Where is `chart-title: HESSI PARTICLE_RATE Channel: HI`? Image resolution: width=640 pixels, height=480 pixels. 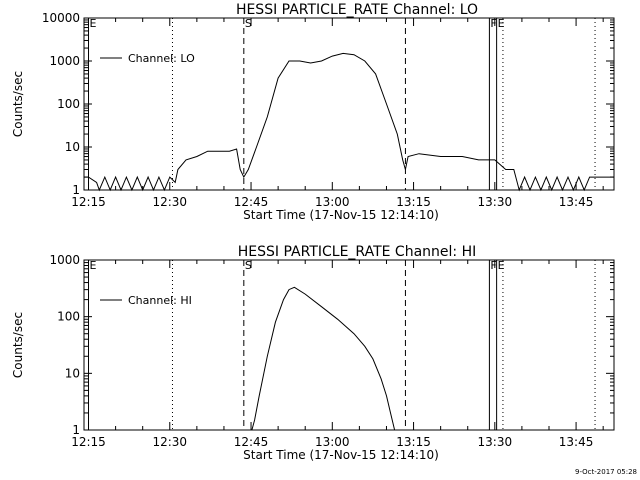
chart-title: HESSI PARTICLE_RATE Channel: HI is located at coordinates (357, 252).